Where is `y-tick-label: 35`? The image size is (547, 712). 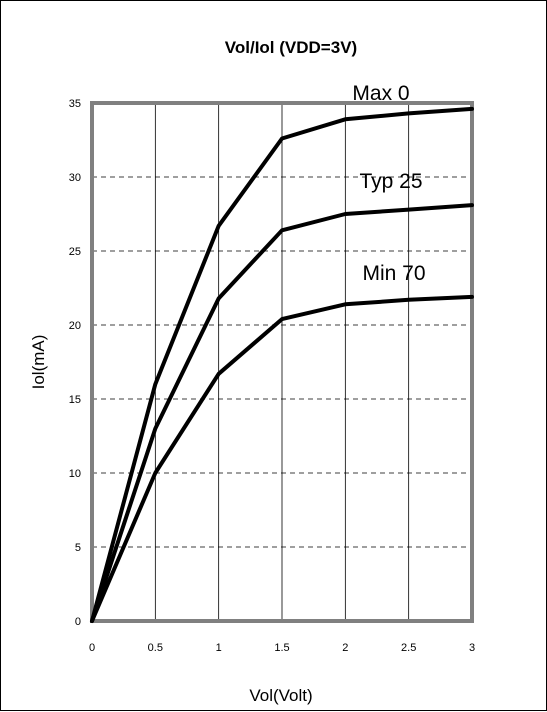
y-tick-label: 35 is located at coordinates (75, 104).